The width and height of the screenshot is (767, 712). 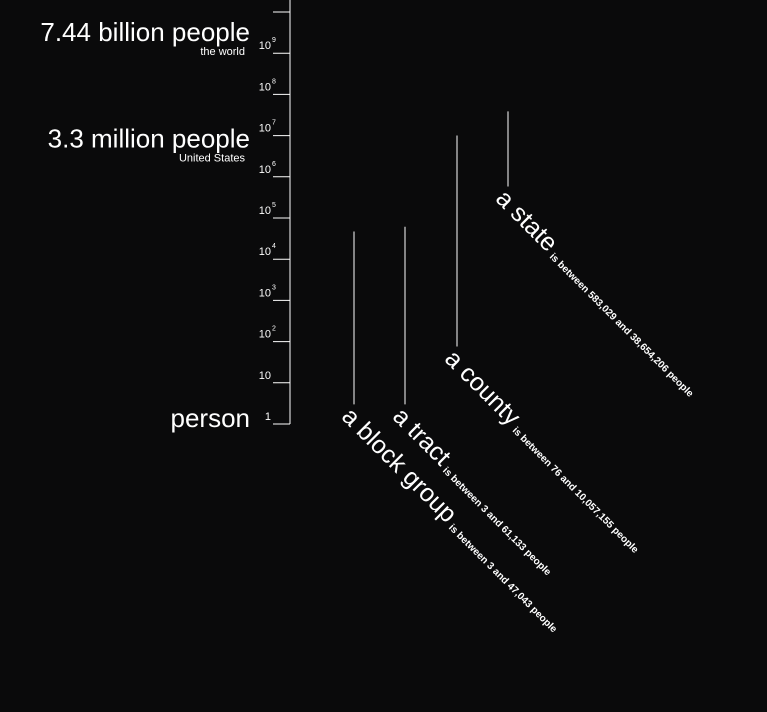 I want to click on bar-name-label: a county, so click(x=482, y=387).